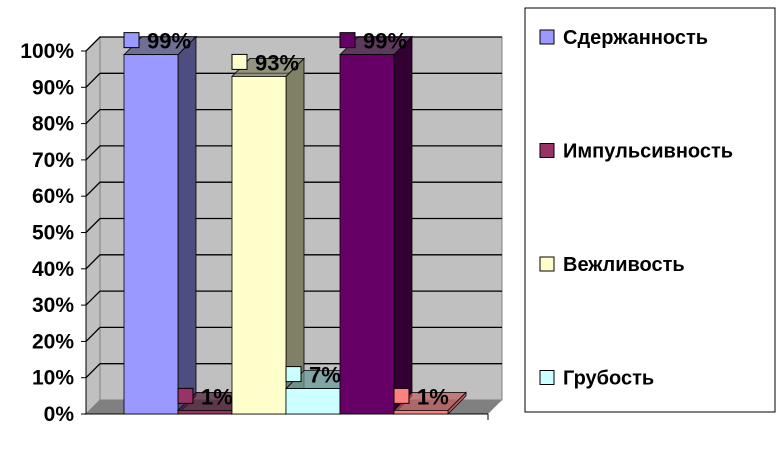  What do you see at coordinates (53, 269) in the screenshot?
I see `y-tick-label: 40%` at bounding box center [53, 269].